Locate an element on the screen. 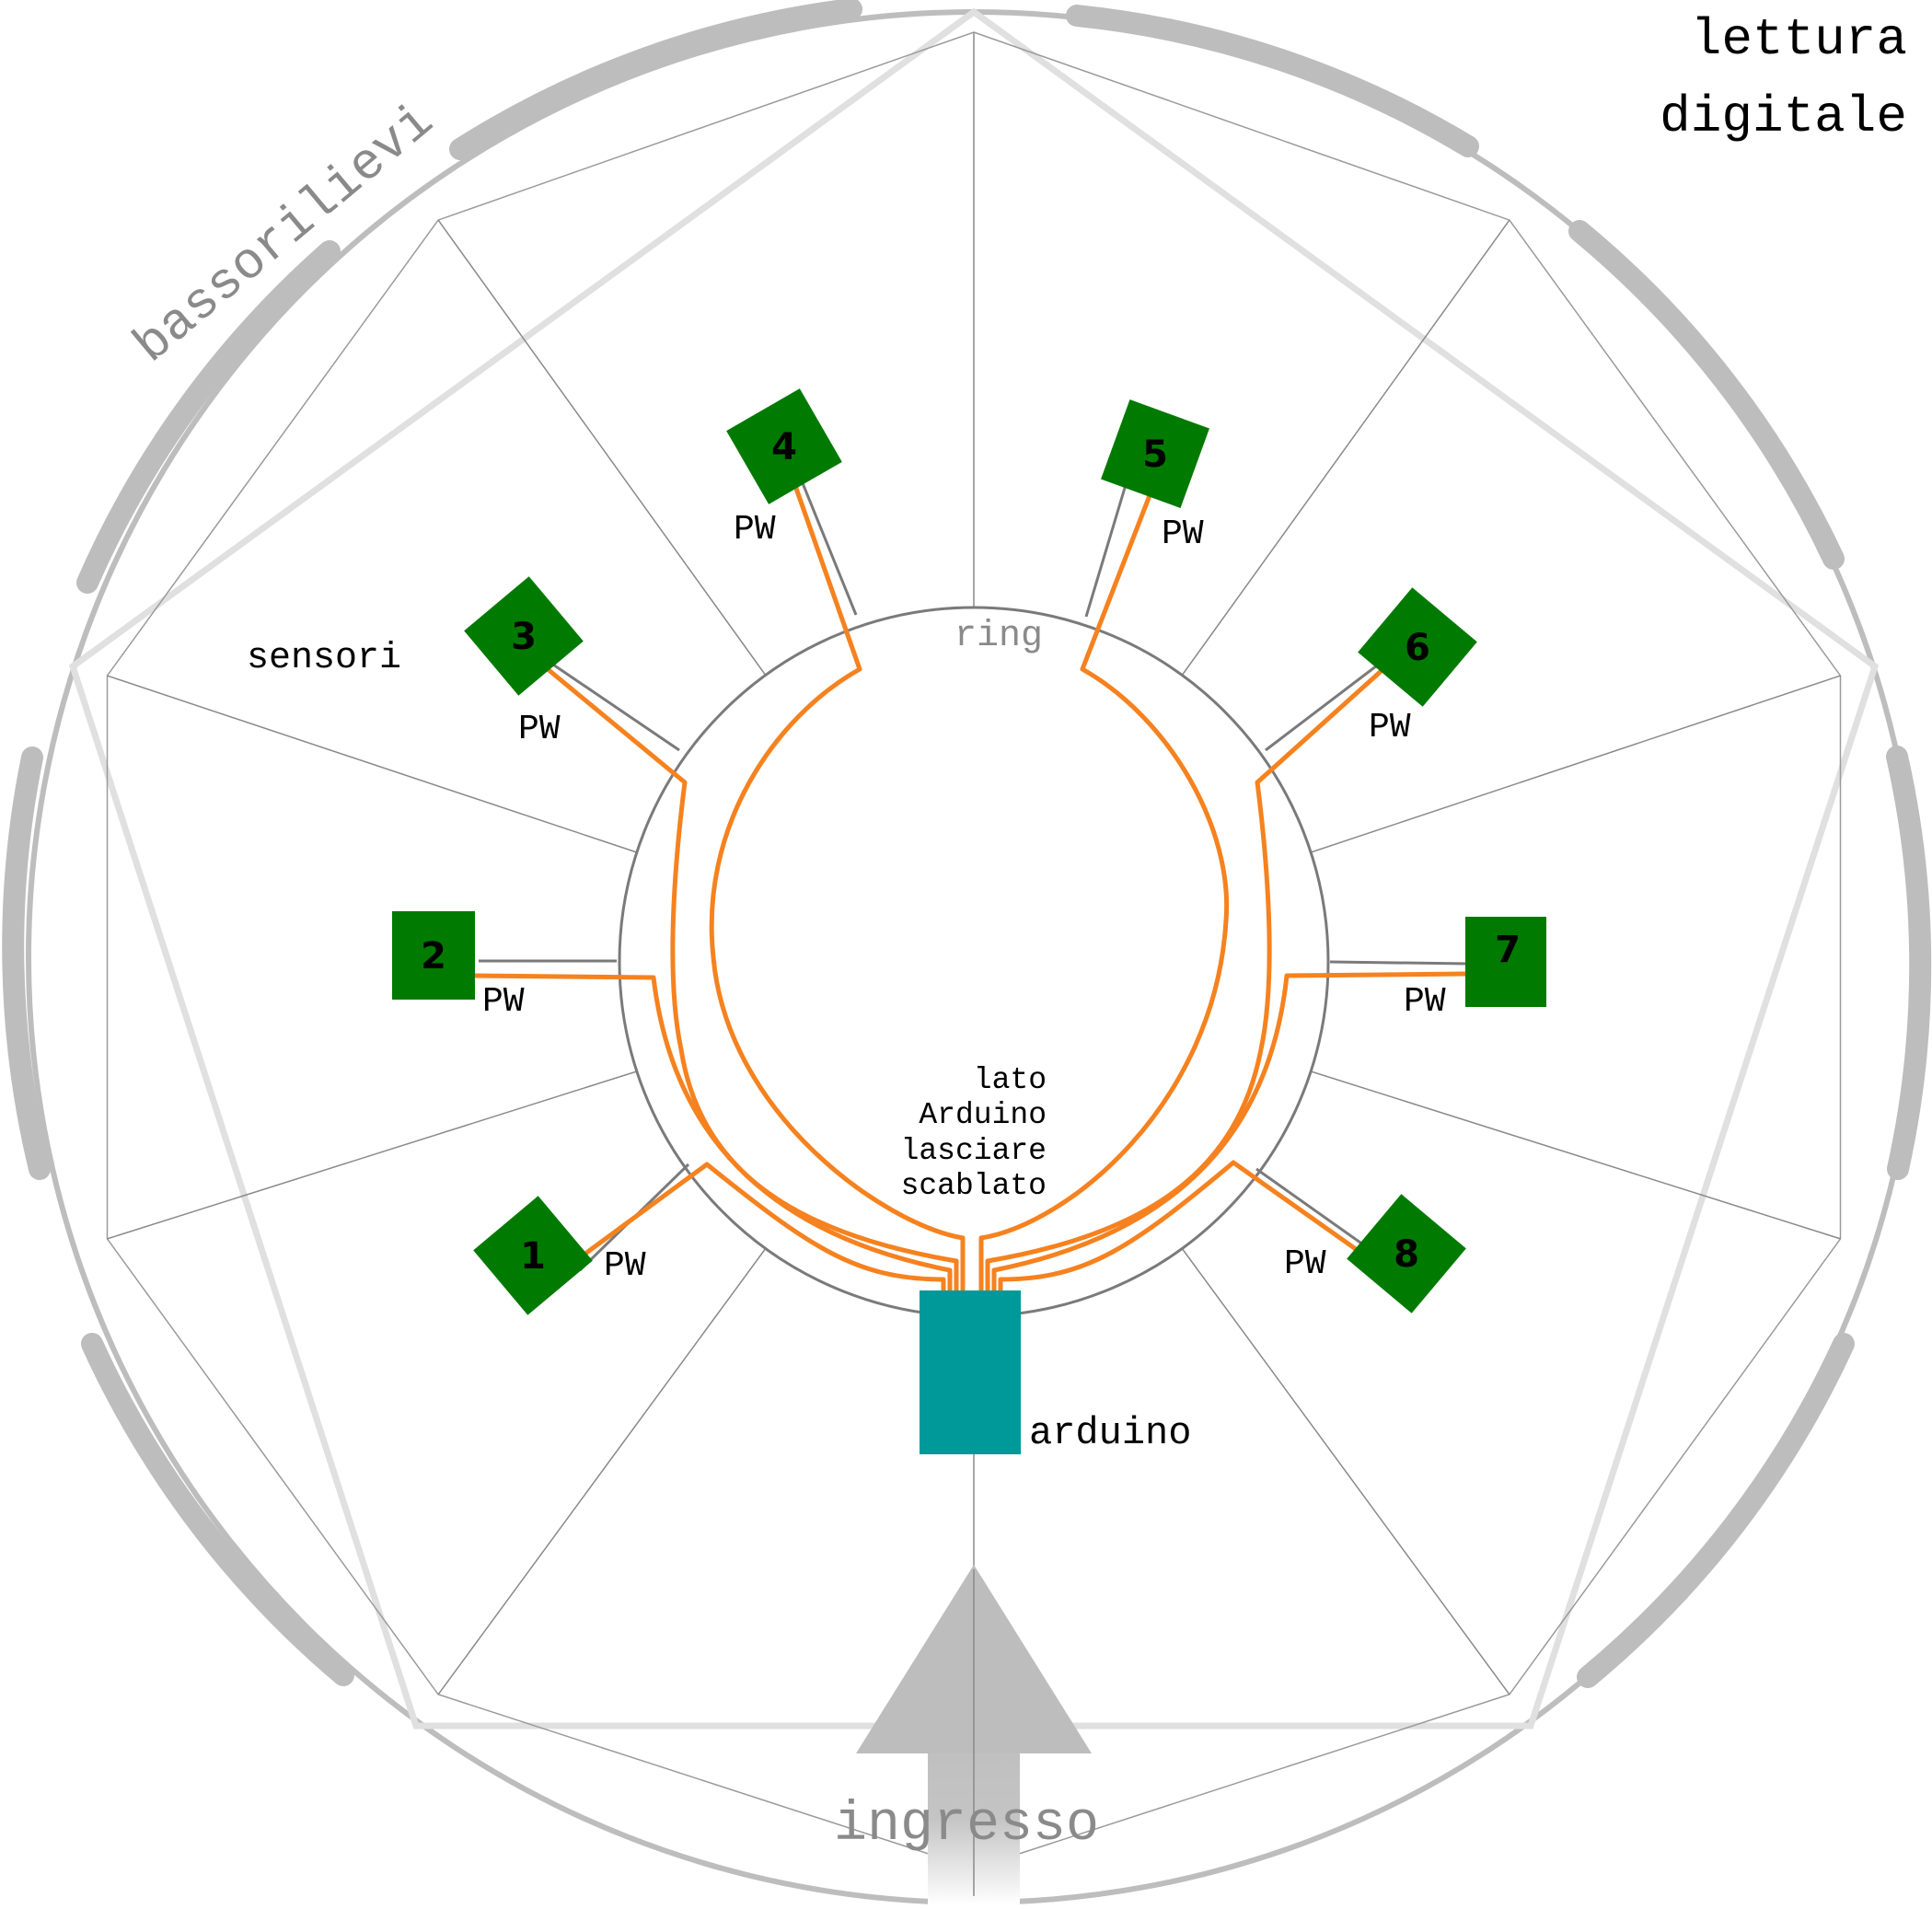 This screenshot has height=1909, width=1932. pw-label-2: PW is located at coordinates (503, 1002).